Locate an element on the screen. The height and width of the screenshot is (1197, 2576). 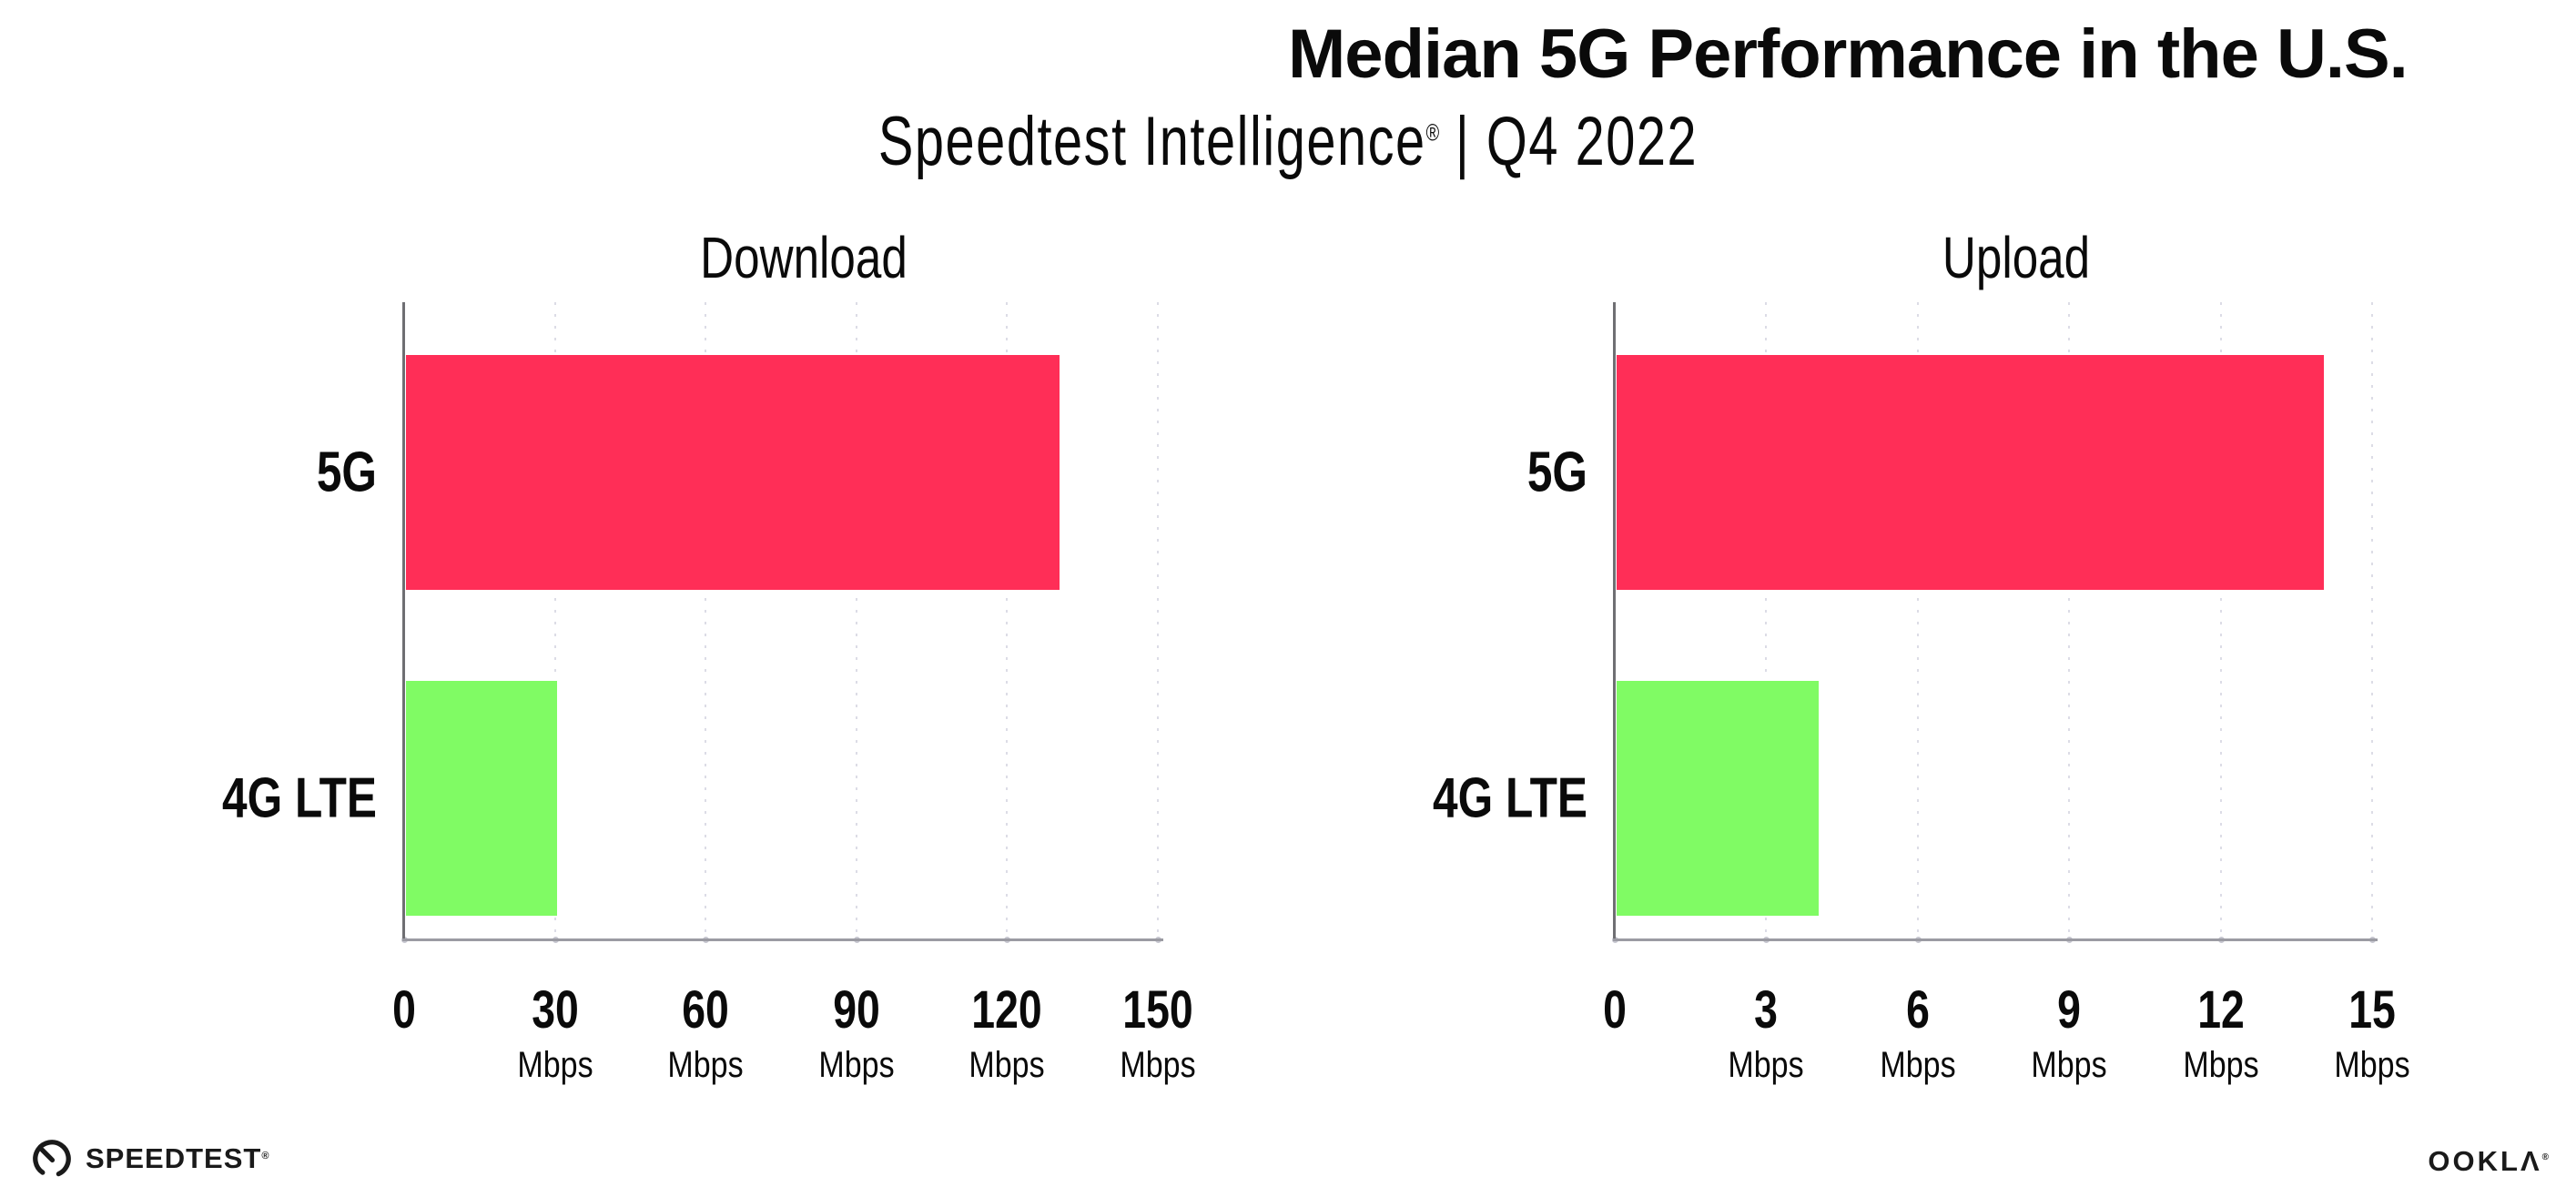
subtitle-brand: Speedtest Intelligence is located at coordinates (1151, 141).